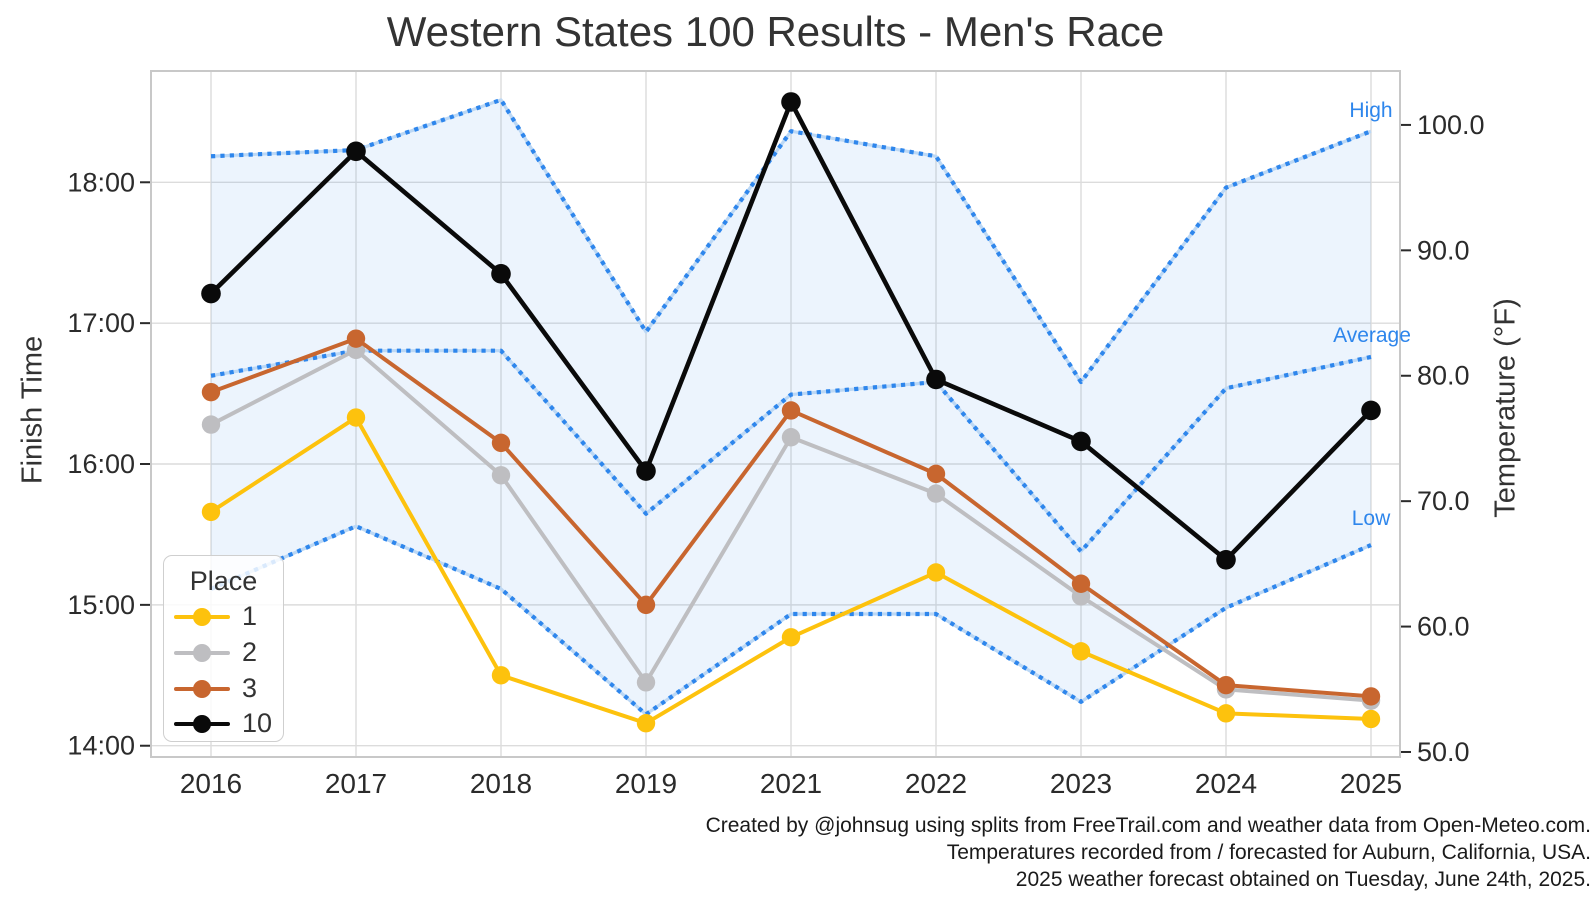  What do you see at coordinates (1443, 250) in the screenshot?
I see `y-right-tick-label: 90.0` at bounding box center [1443, 250].